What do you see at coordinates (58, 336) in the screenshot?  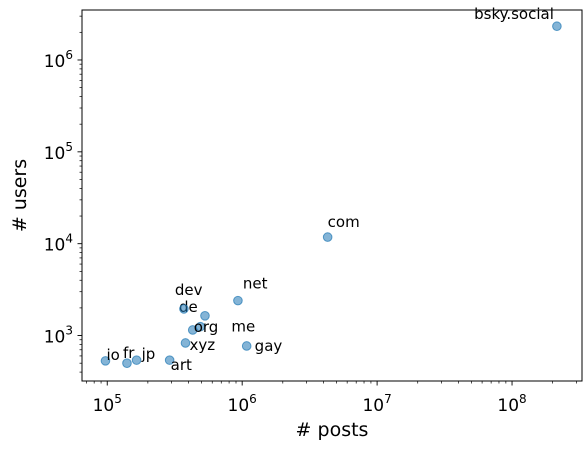 I see `y-tick-label: 10³` at bounding box center [58, 336].